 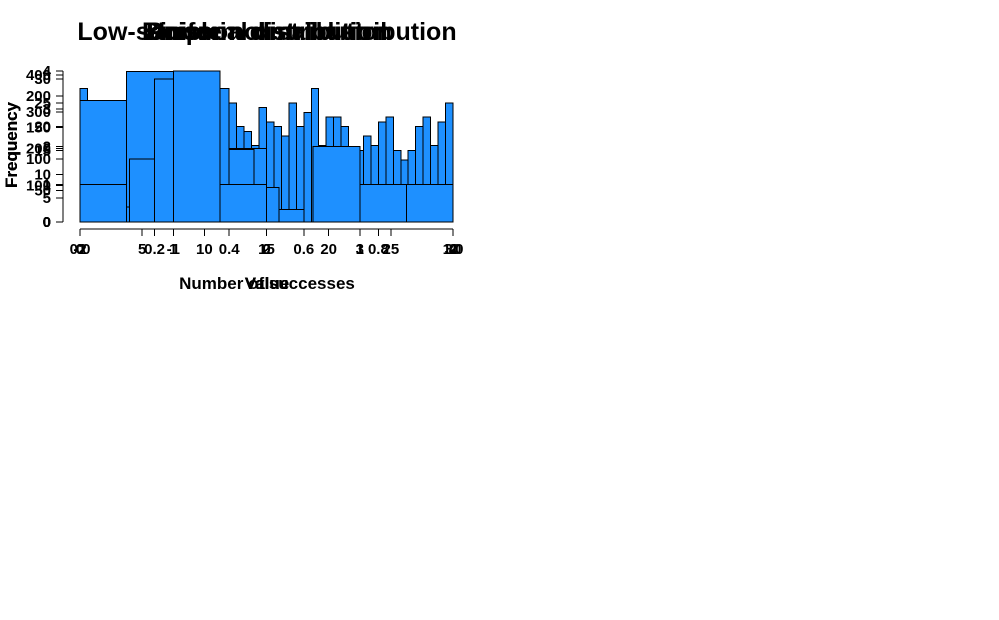 I want to click on y-tick-label: 400, so click(x=38, y=75).